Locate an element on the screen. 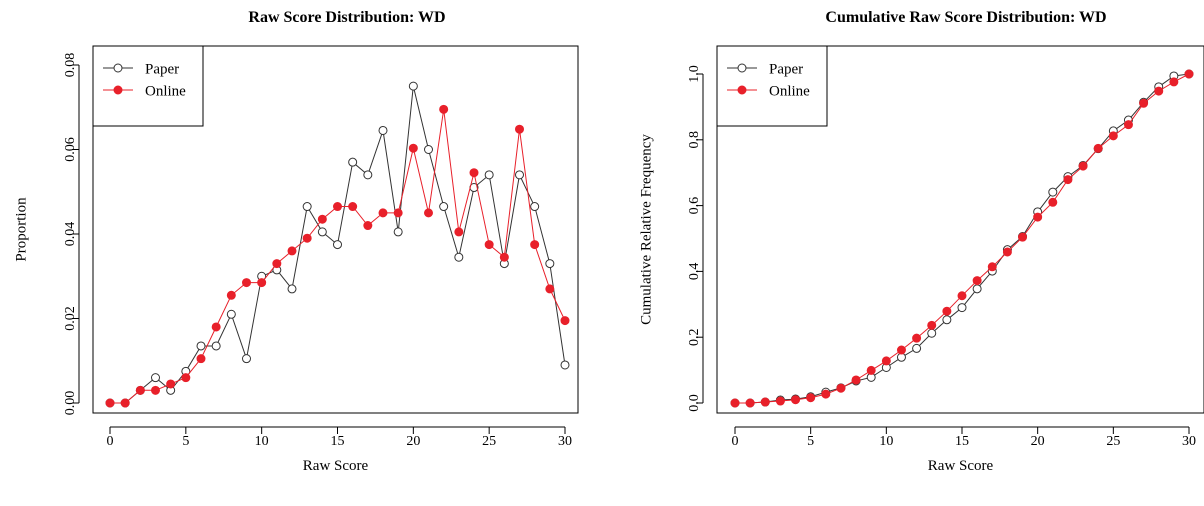 Image resolution: width=1204 pixels, height=506 pixels. chart-1-x-tick-label: 25 is located at coordinates (489, 441).